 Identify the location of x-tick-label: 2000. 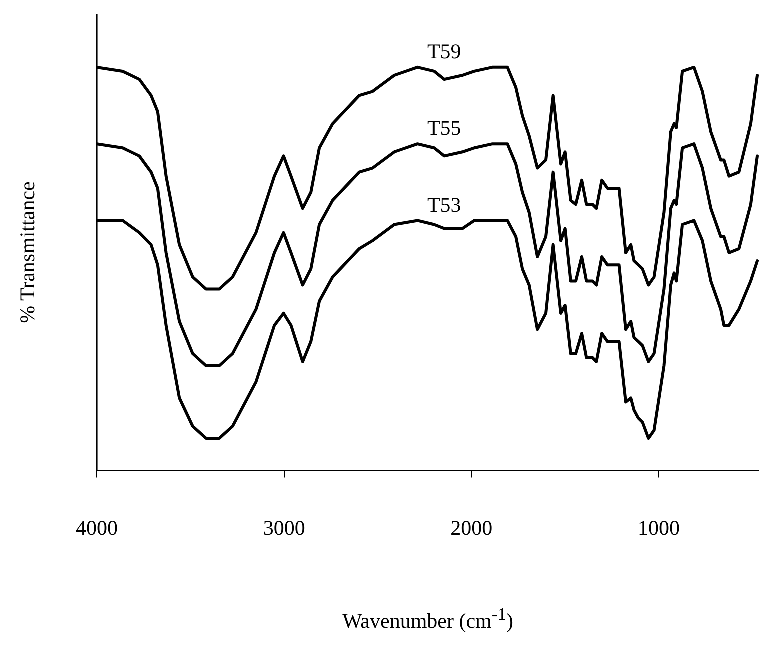
(471, 528).